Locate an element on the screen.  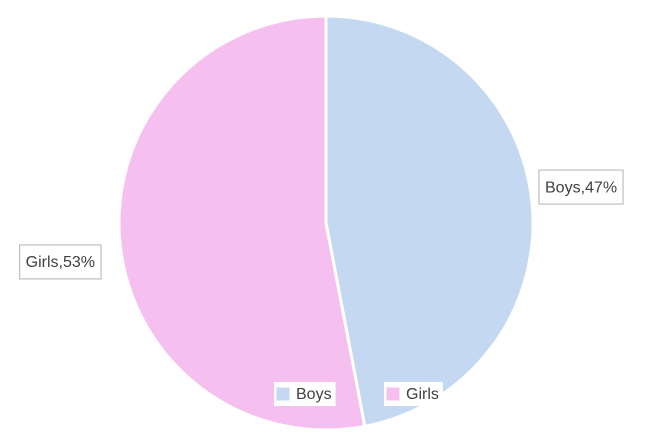
legend-swatch-boys is located at coordinates (283, 394).